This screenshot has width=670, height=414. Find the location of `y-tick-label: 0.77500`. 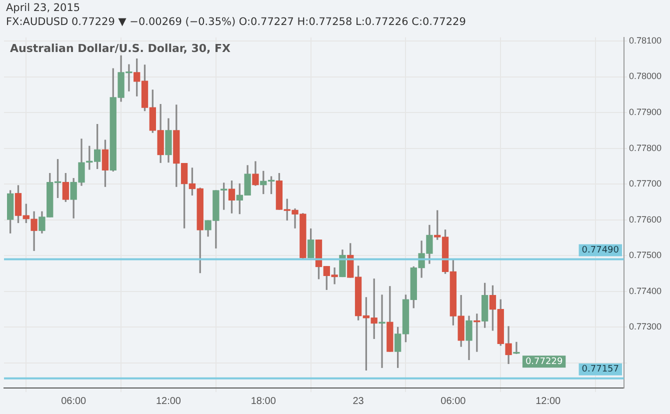

y-tick-label: 0.77500 is located at coordinates (645, 255).